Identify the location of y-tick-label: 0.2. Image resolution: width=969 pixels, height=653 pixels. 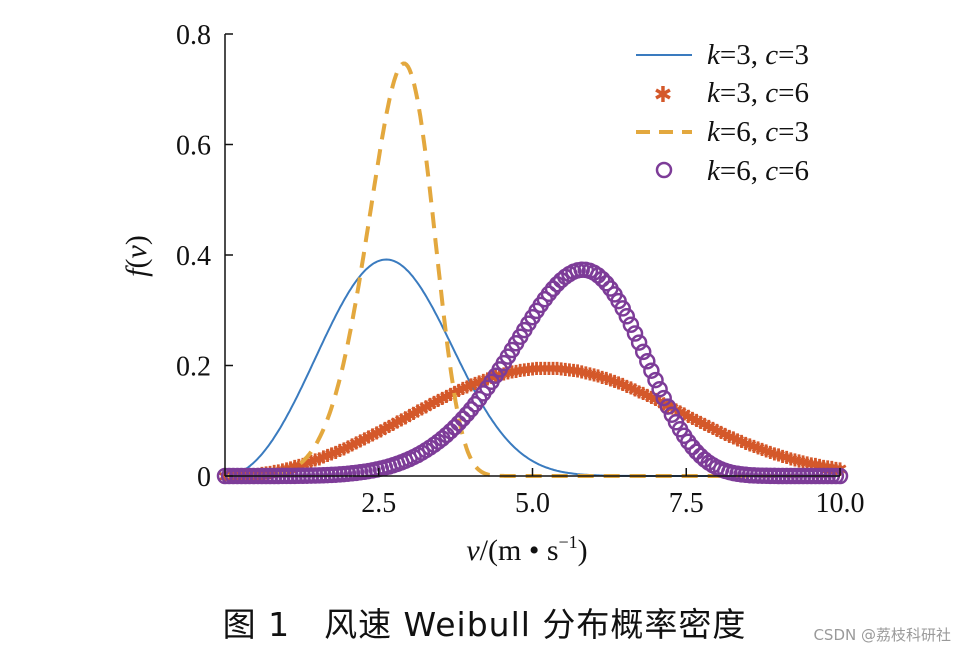
(193, 367).